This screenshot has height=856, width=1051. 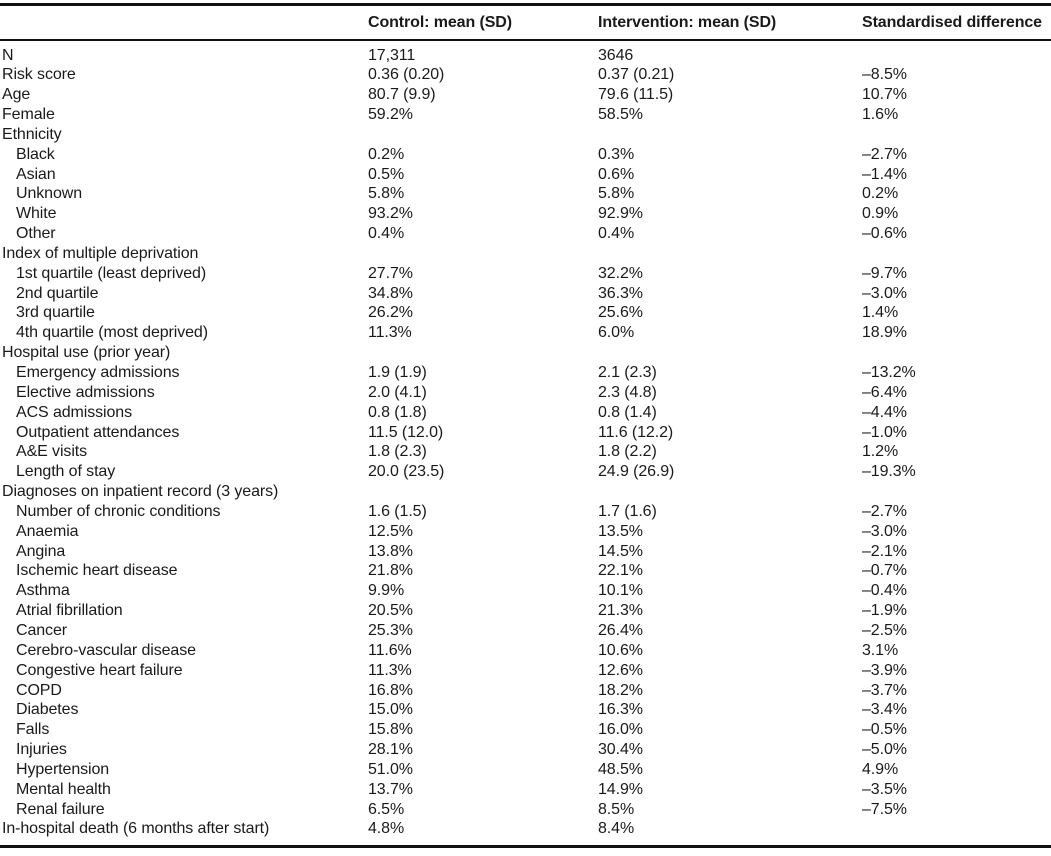 I want to click on table-row: Age 80.7 (9.9) 79.6 (11.5) 10.7%, so click(x=525, y=95).